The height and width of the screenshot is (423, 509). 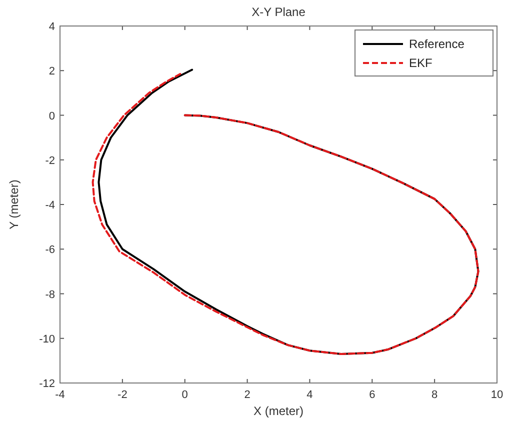 What do you see at coordinates (437, 44) in the screenshot?
I see `legend-label: Reference` at bounding box center [437, 44].